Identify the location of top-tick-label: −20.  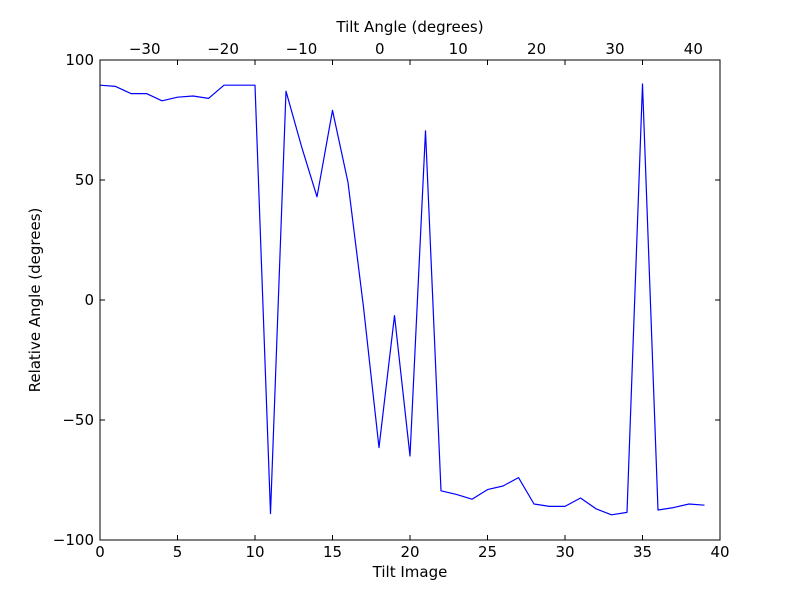
(223, 49).